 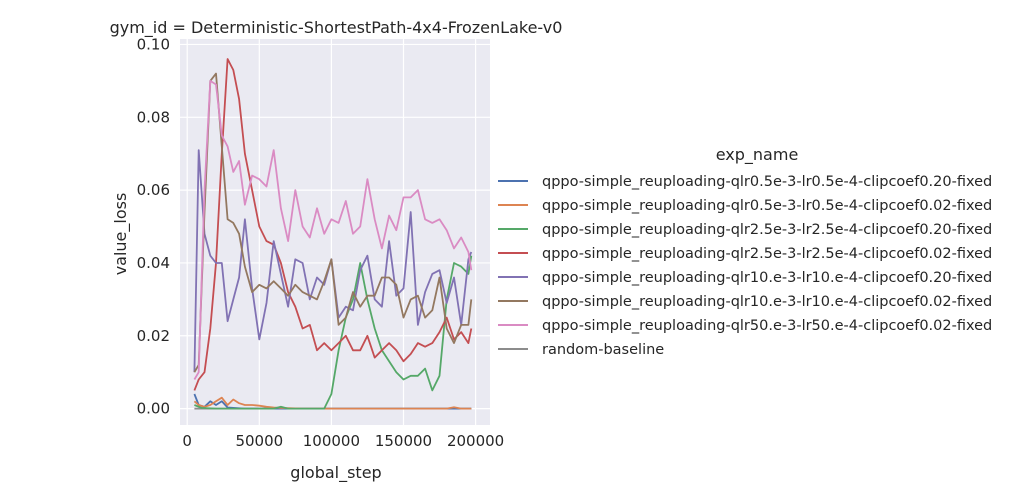 What do you see at coordinates (757, 155) in the screenshot?
I see `legend-title: exp_name` at bounding box center [757, 155].